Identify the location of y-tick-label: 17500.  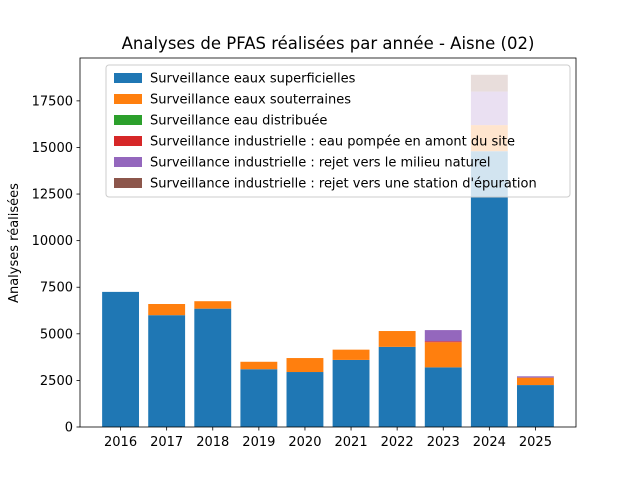
(52, 101).